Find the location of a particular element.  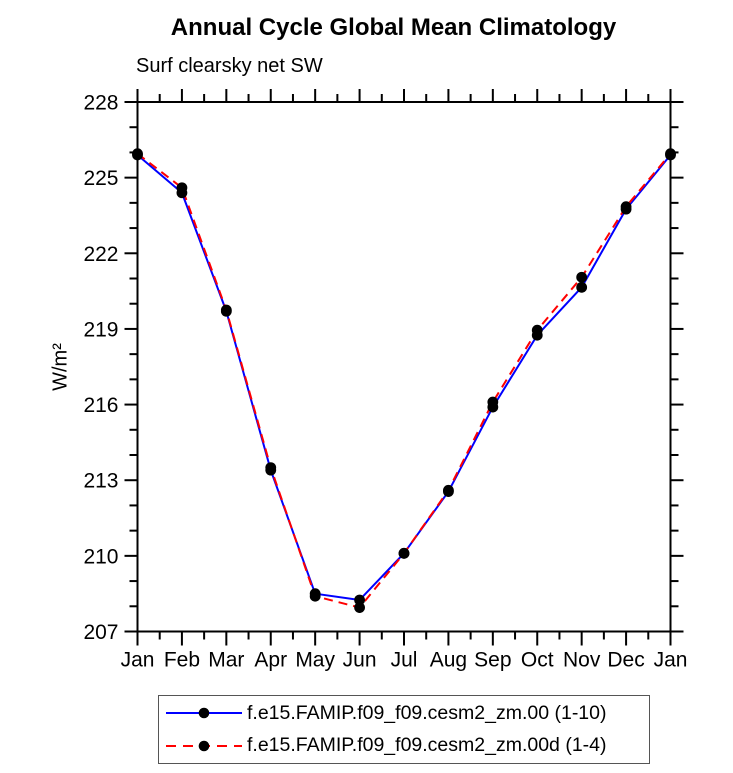

x-tick-label: Apr is located at coordinates (270, 660).